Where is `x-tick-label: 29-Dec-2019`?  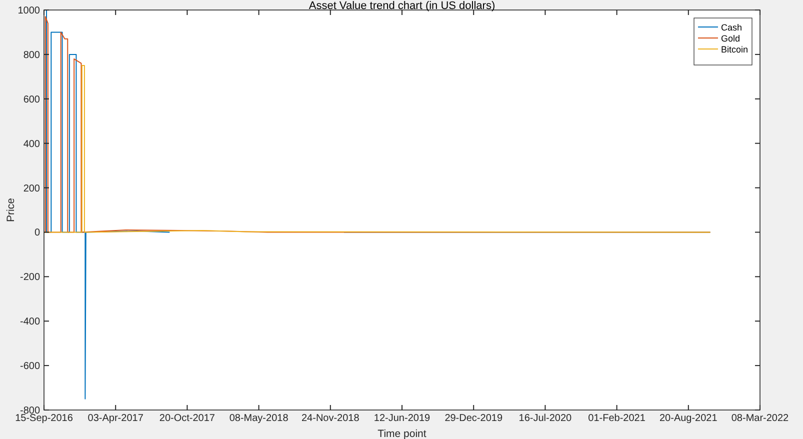 x-tick-label: 29-Dec-2019 is located at coordinates (473, 418).